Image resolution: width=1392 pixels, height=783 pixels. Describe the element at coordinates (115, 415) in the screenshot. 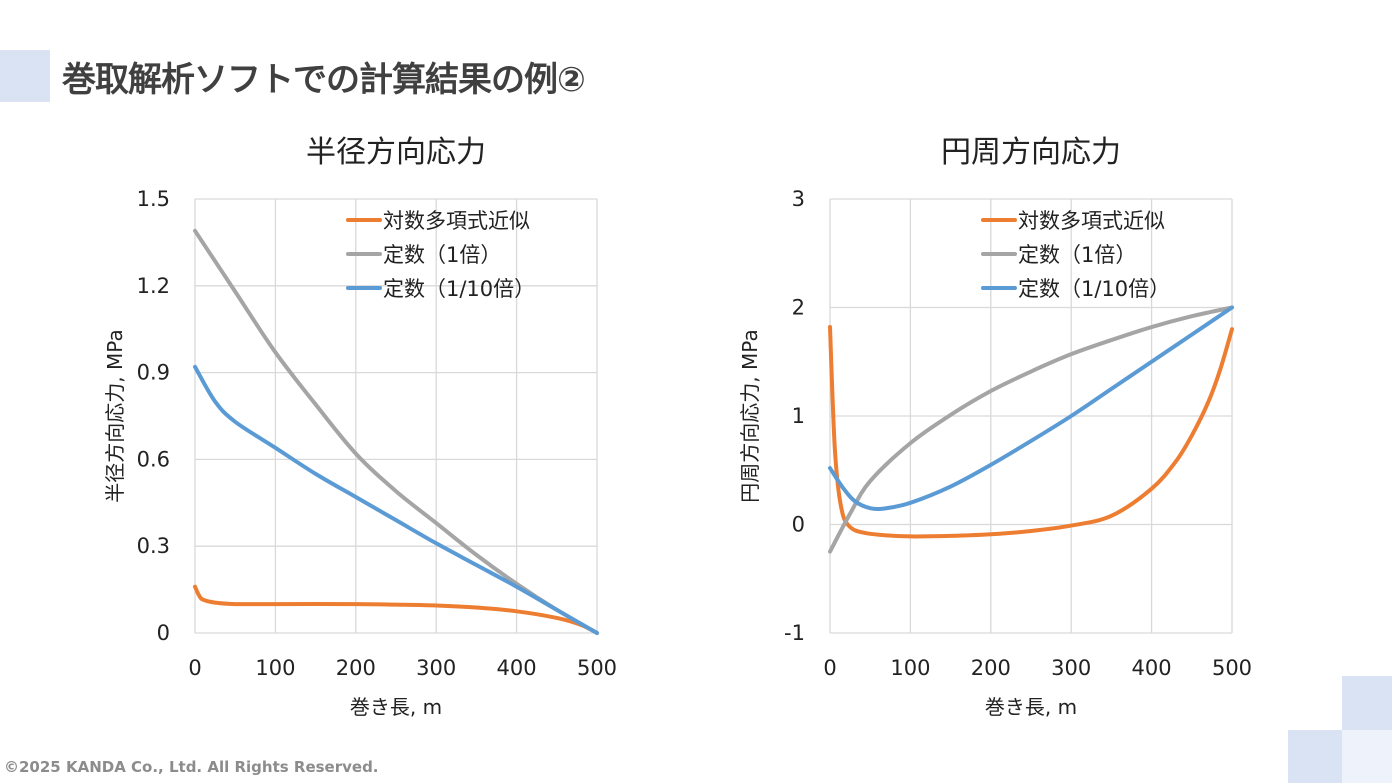

I see `y-axis-label: 半径方向応力, MPa` at that location.